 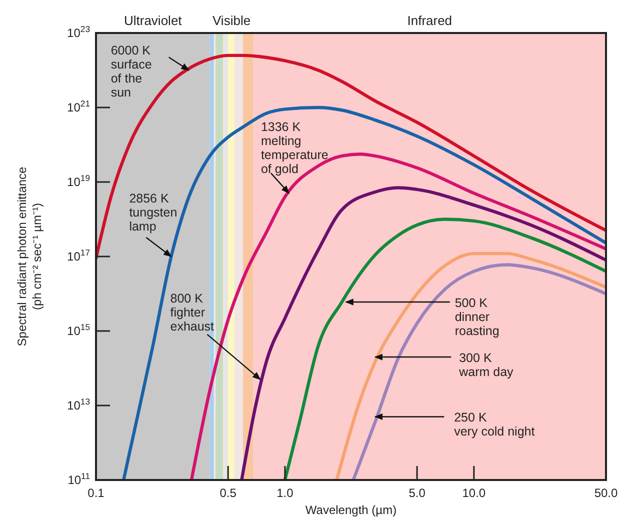 I want to click on annotation: 300 K warm day, so click(x=486, y=365).